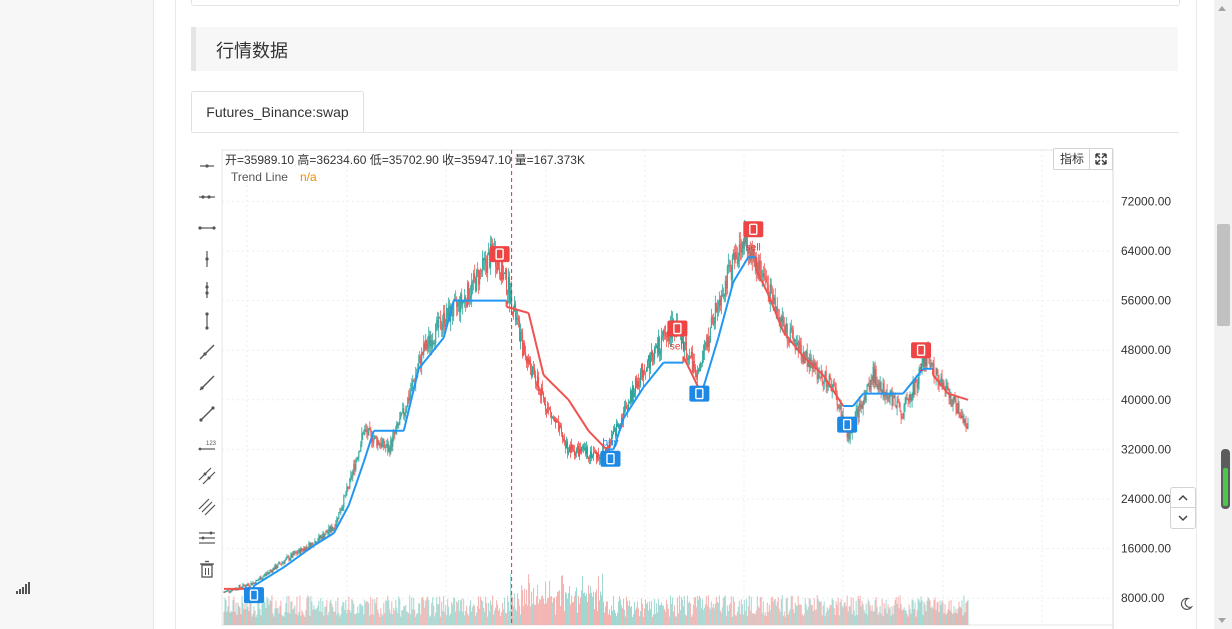  Describe the element at coordinates (207, 321) in the screenshot. I see `vertical-segment-icon` at that location.